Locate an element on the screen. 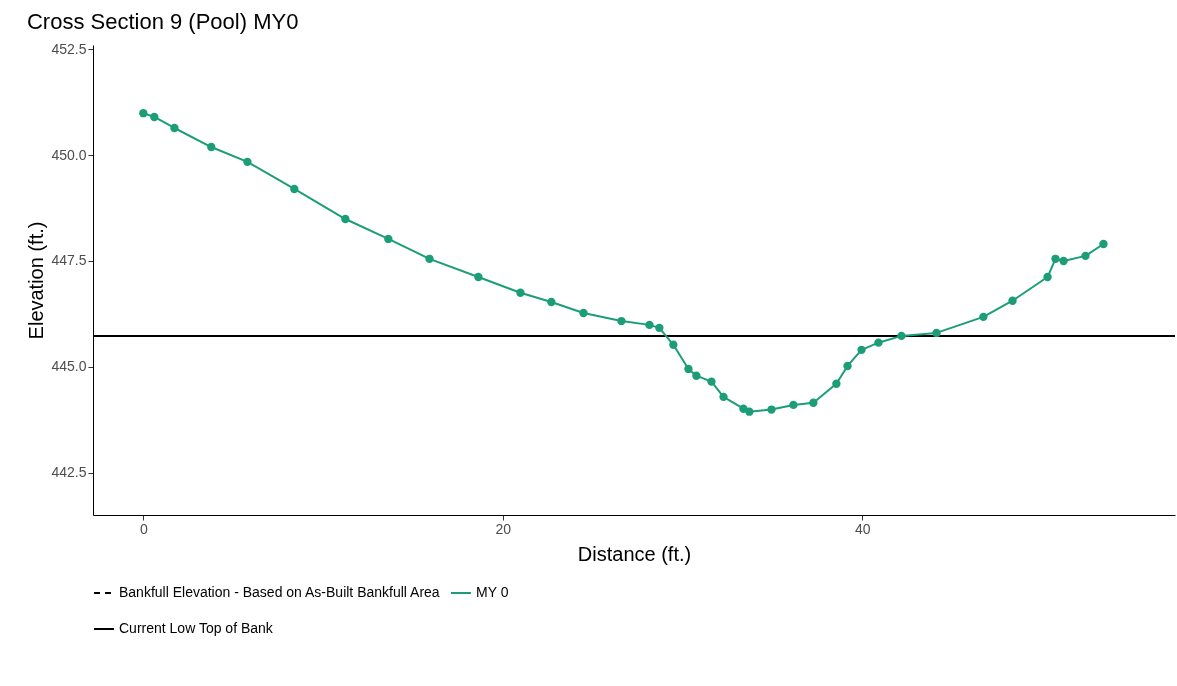 Image resolution: width=1177 pixels, height=686 pixels. x-tick-label: 20 is located at coordinates (503, 528).